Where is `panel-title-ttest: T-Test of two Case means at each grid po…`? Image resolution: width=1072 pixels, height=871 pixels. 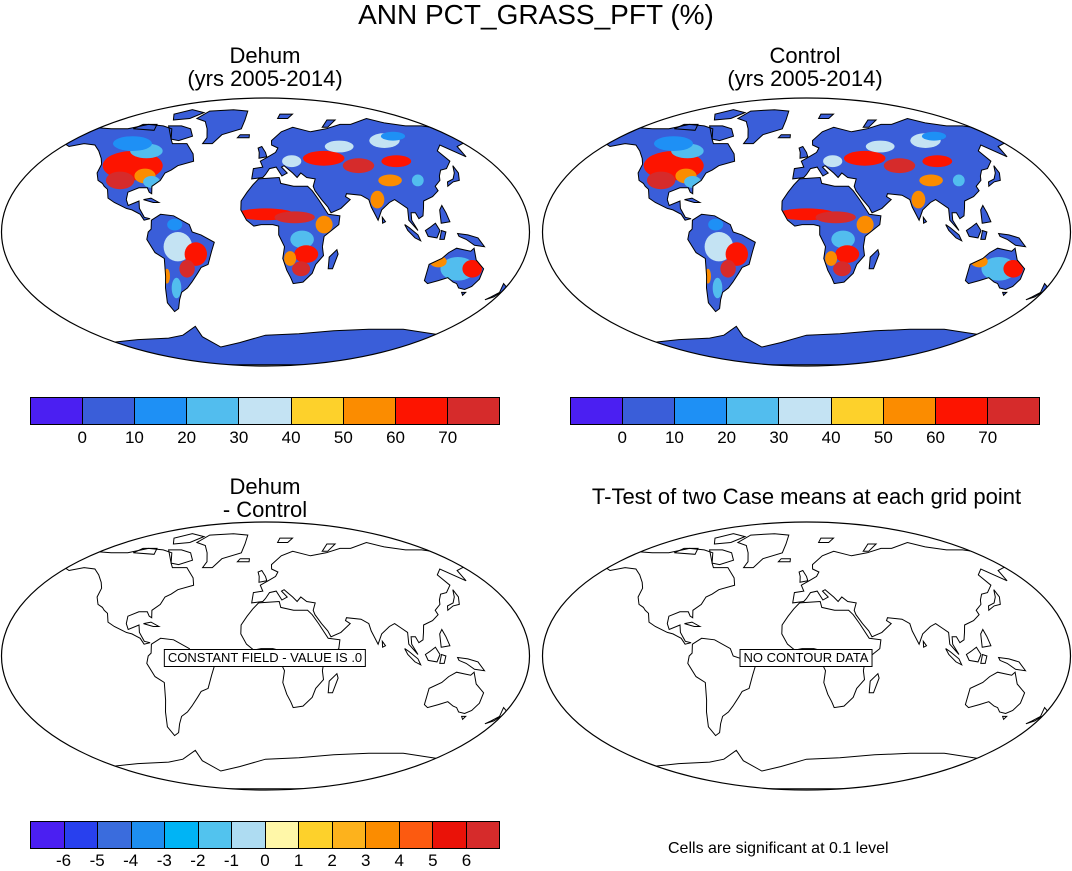 panel-title-ttest: T-Test of two Case means at each grid po… is located at coordinates (806, 496).